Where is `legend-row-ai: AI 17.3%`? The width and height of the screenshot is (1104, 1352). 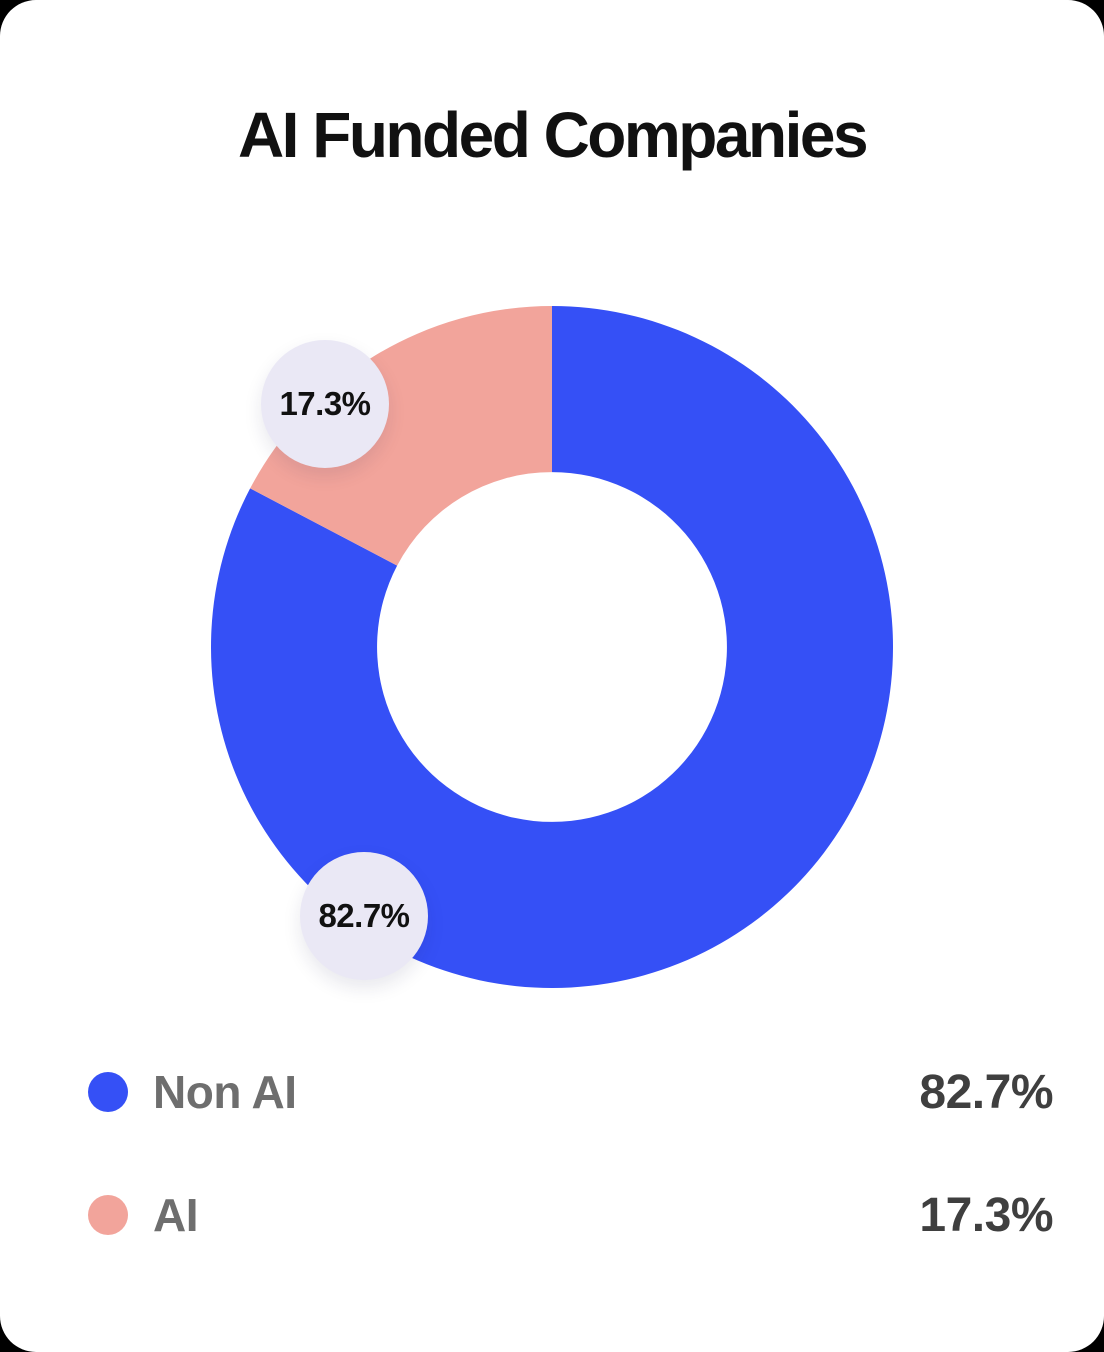
legend-row-ai: AI 17.3% is located at coordinates (570, 1215).